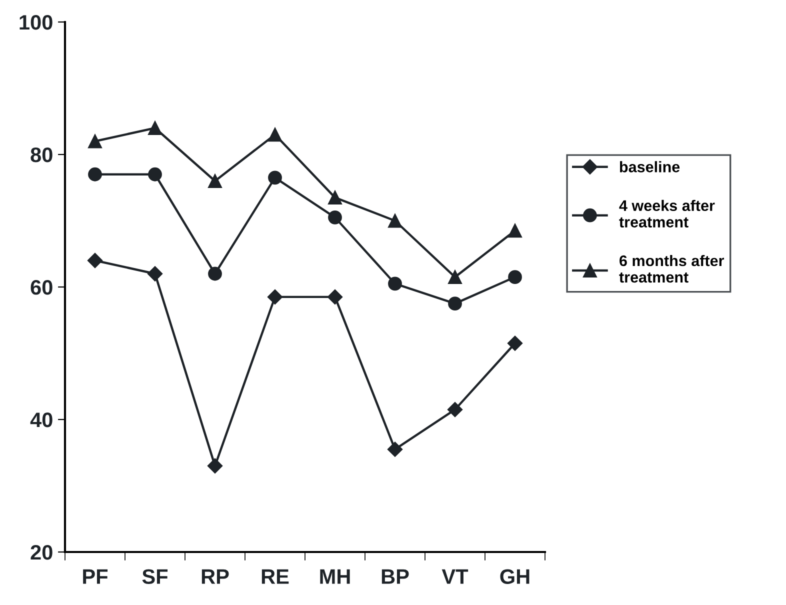 Image resolution: width=786 pixels, height=605 pixels. I want to click on legend-label: 4 weeks after treatment, so click(667, 214).